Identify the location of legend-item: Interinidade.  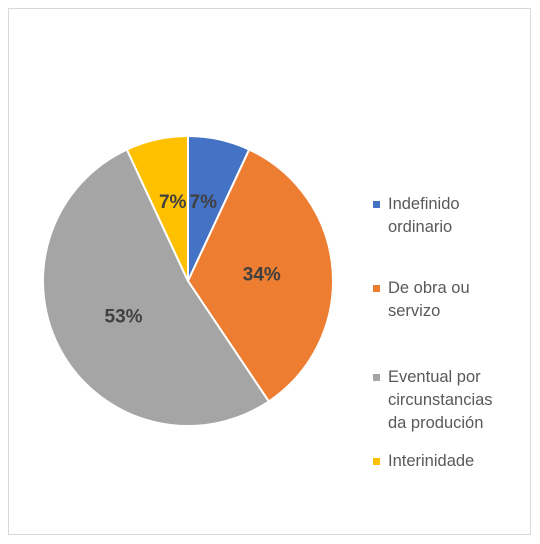
(443, 461).